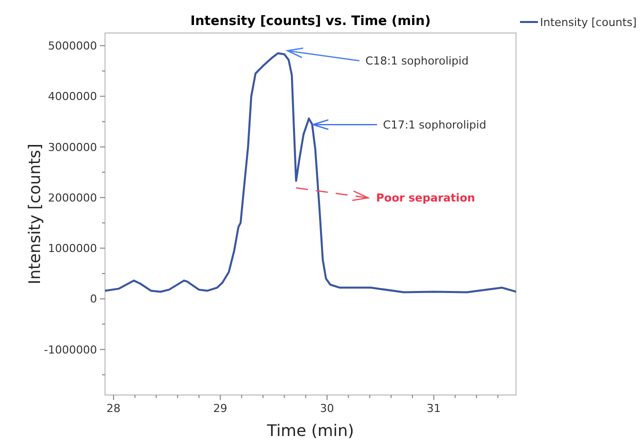 The height and width of the screenshot is (442, 642). I want to click on annotation: C18:1 sophorolipid, so click(417, 61).